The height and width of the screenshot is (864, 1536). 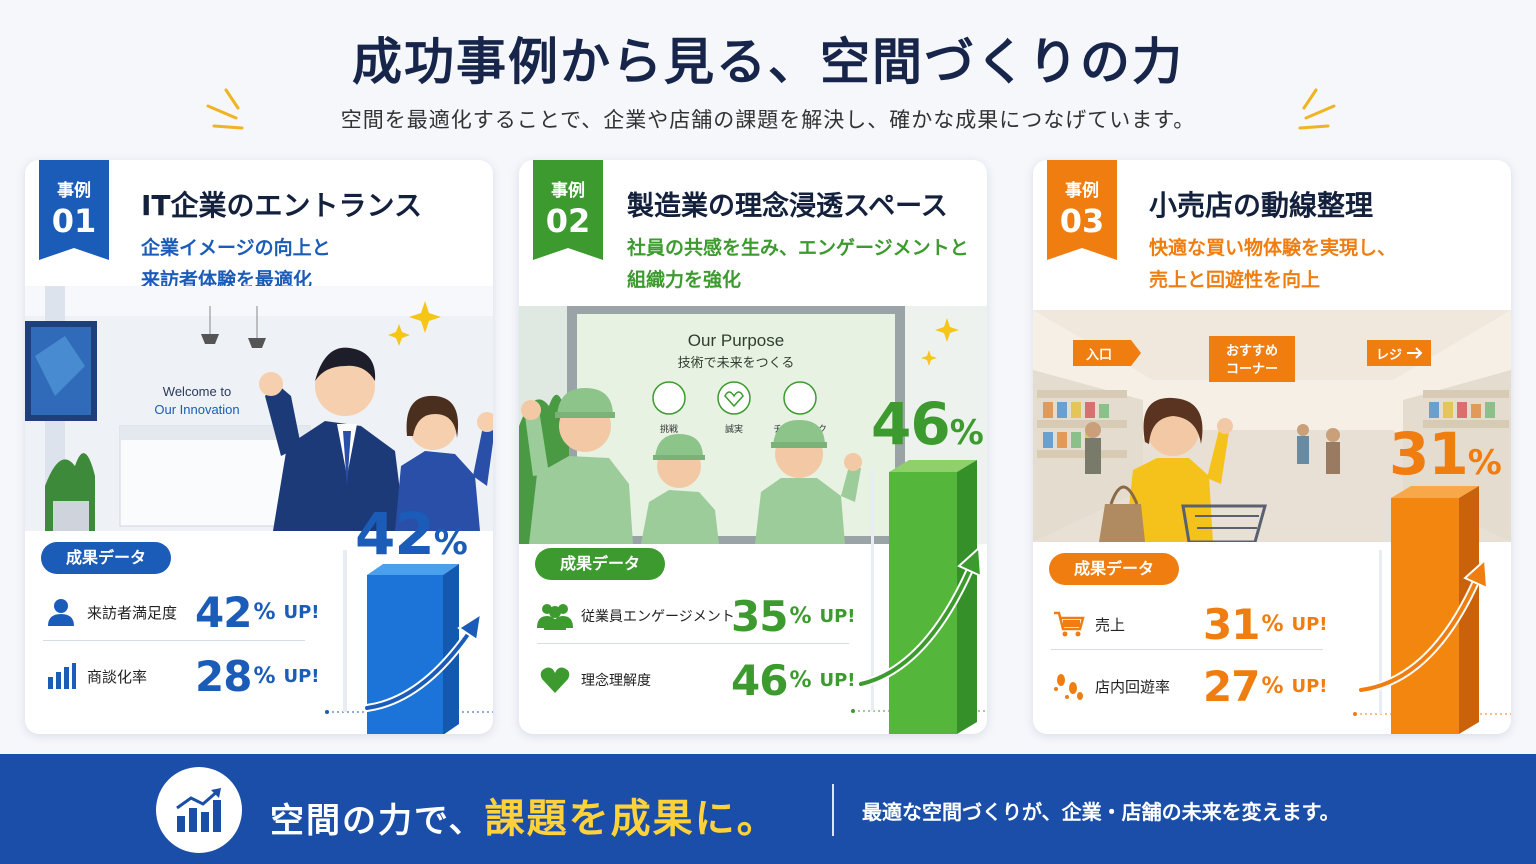 What do you see at coordinates (1324, 264) in the screenshot?
I see `case-description: 快適な買い物体験を実現し、 売上と回遊性を向上` at bounding box center [1324, 264].